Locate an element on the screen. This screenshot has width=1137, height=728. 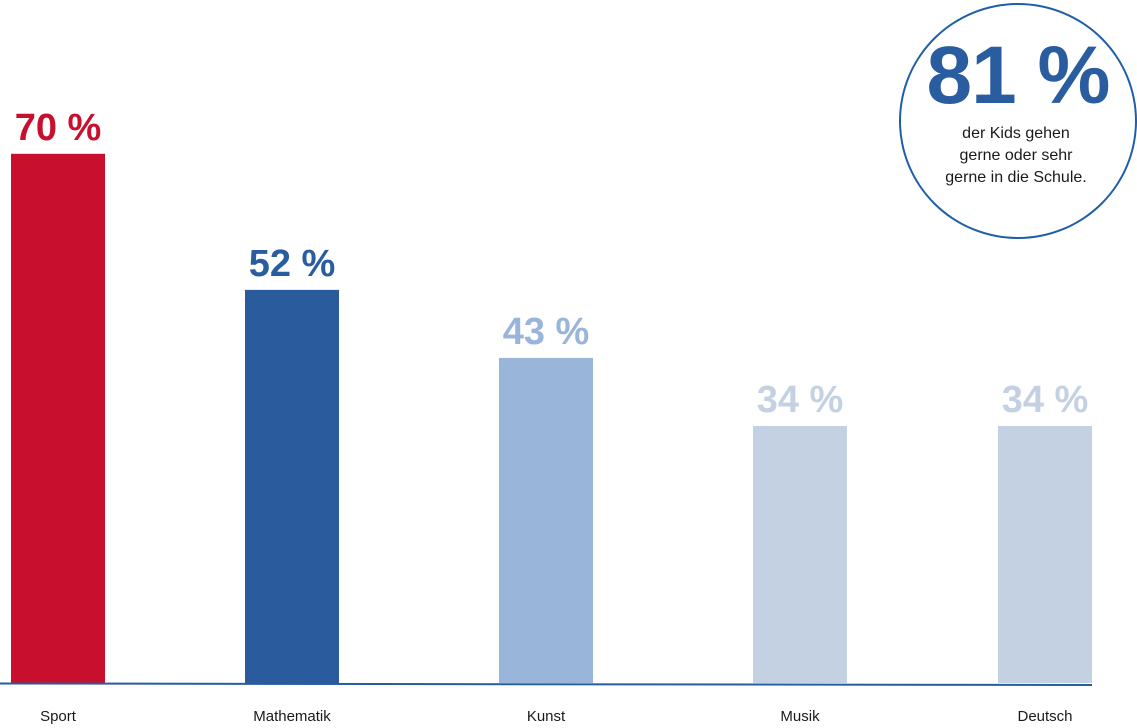
bar-value-label: 52 % is located at coordinates (292, 264).